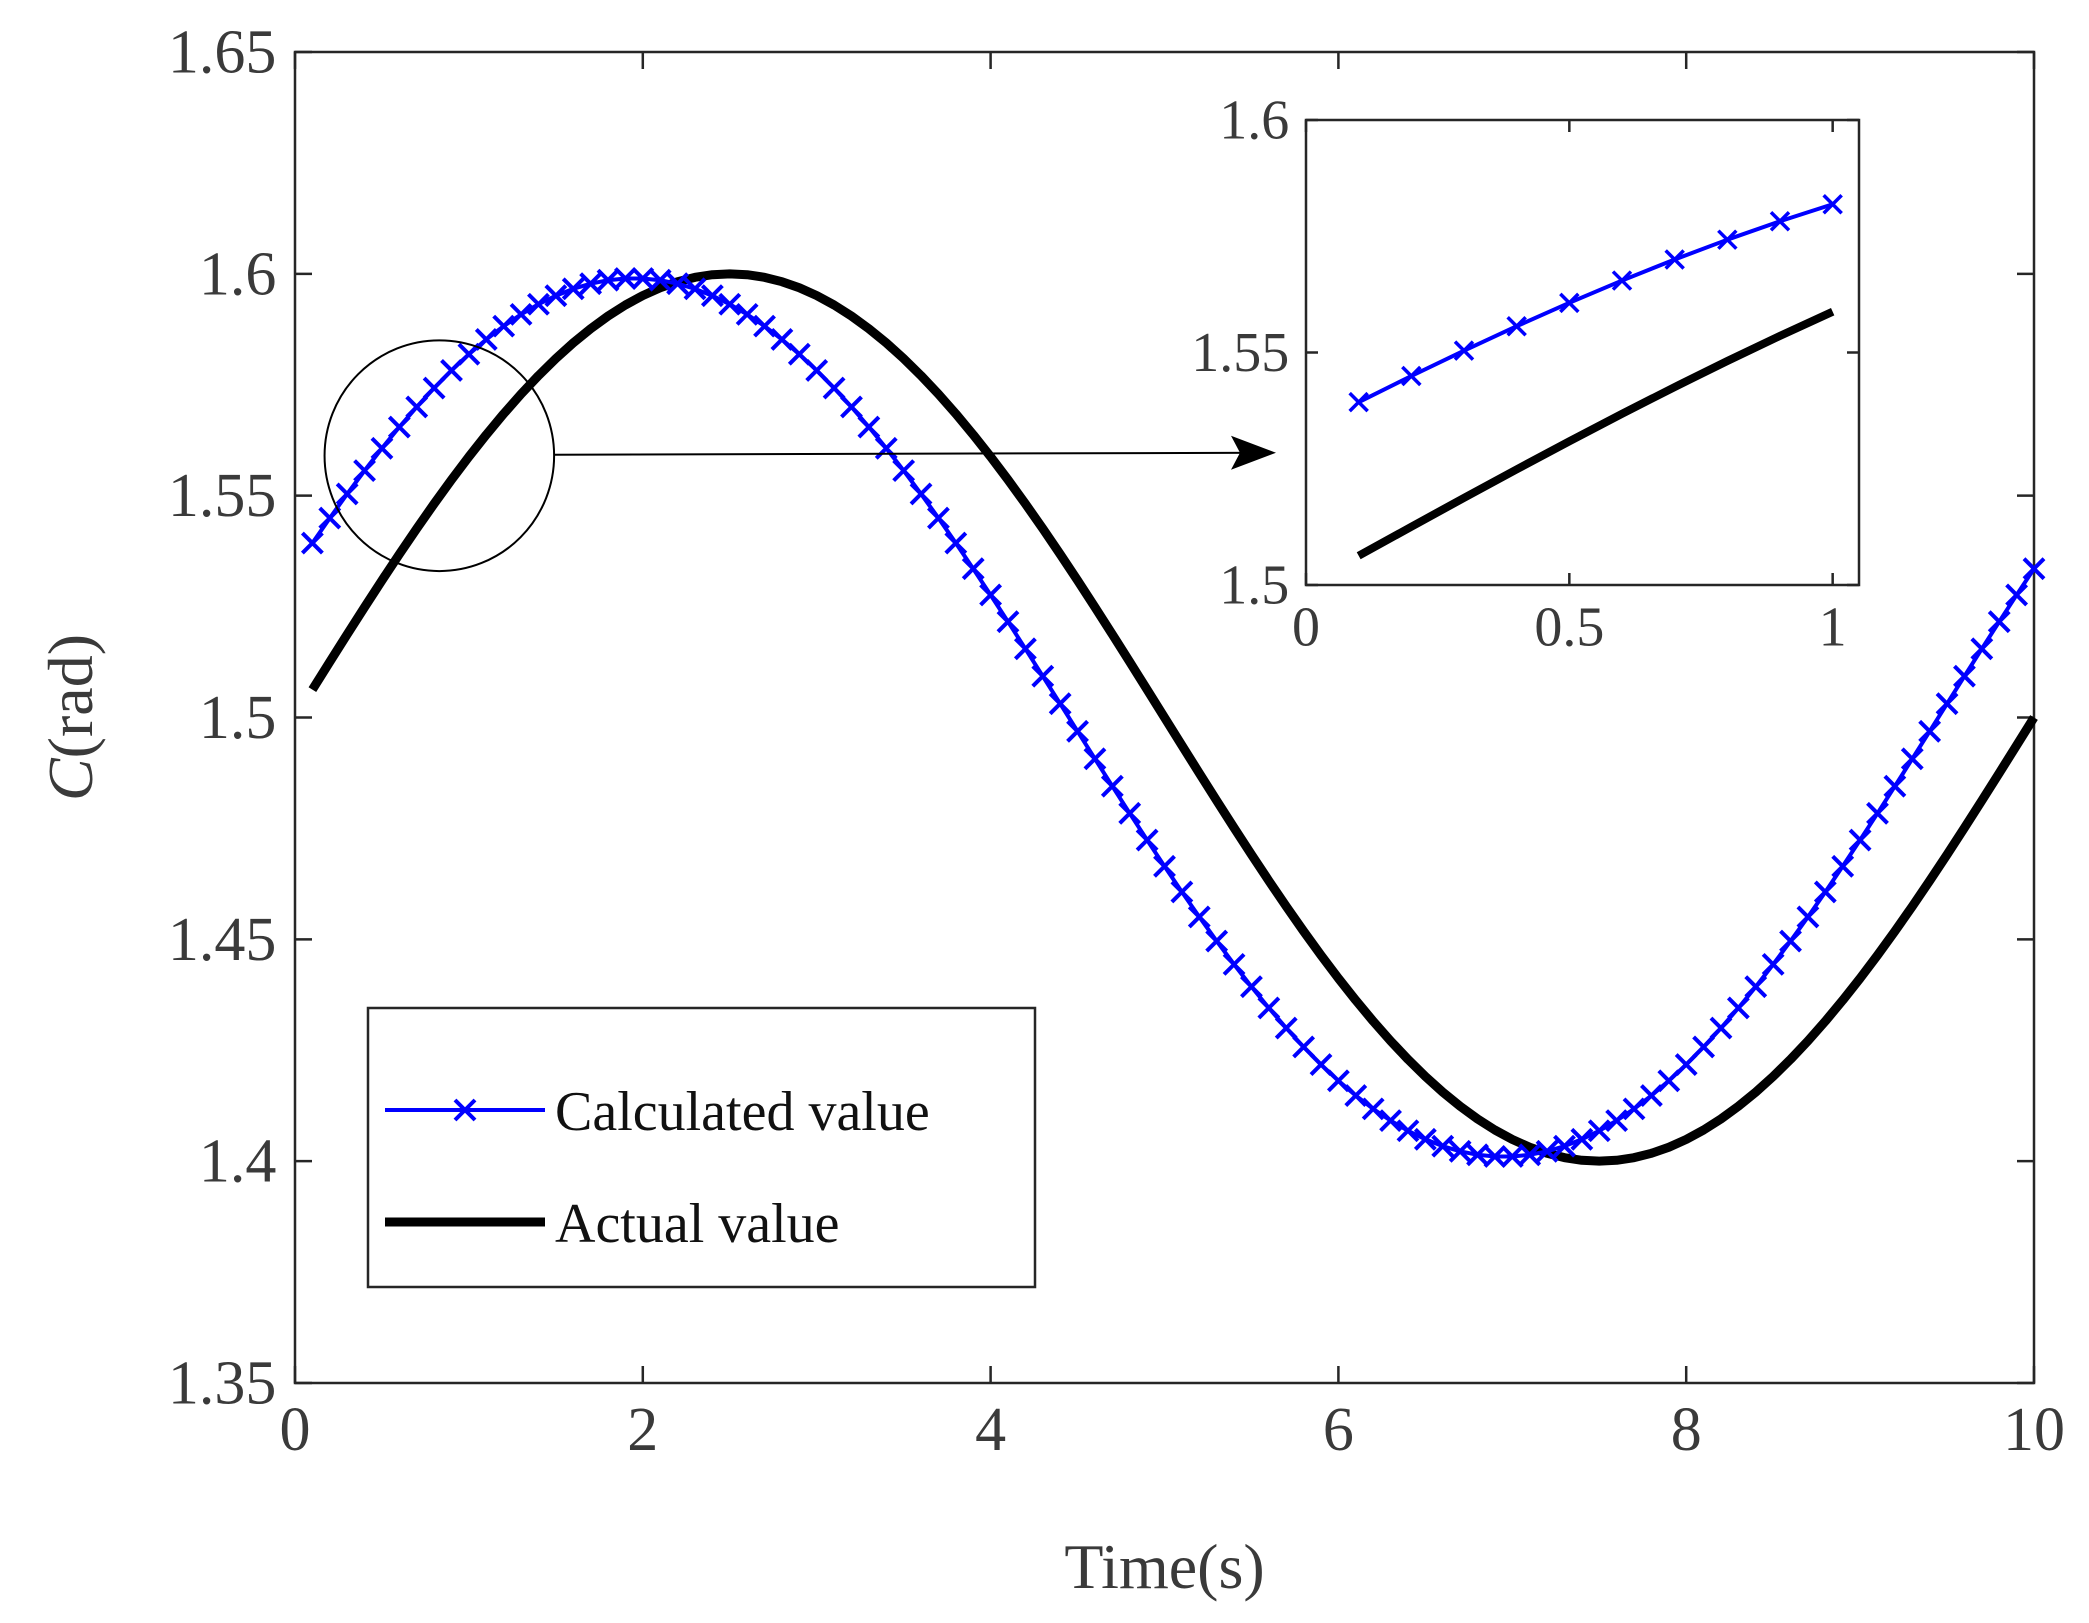  I want to click on y-axis-title: C(rad), so click(70, 717).